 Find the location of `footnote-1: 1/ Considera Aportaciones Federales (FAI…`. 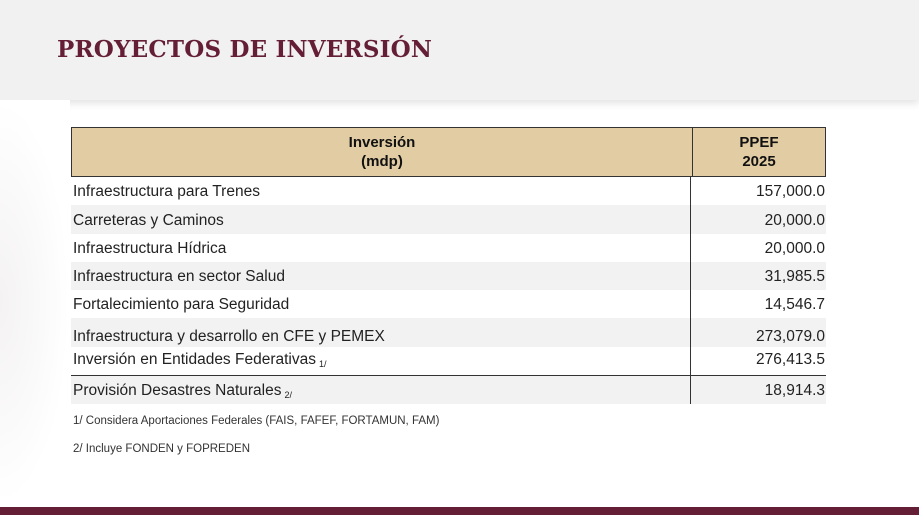

footnote-1: 1/ Considera Aportaciones Federales (FAI… is located at coordinates (256, 421).